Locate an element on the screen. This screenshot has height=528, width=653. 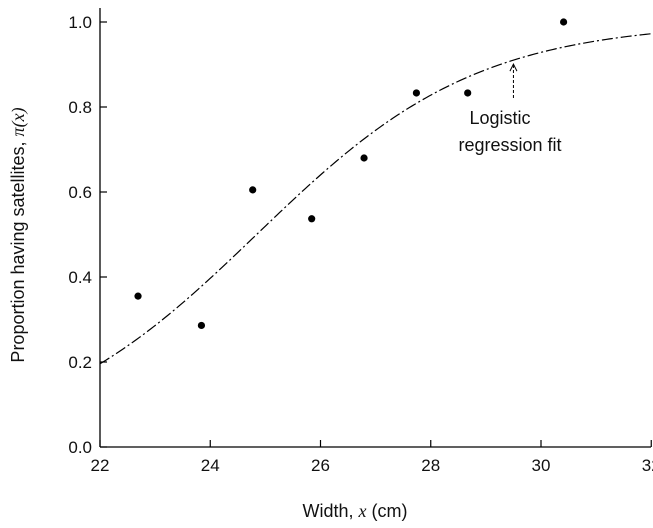
x-axis-title: Width, x (cm) is located at coordinates (355, 511).